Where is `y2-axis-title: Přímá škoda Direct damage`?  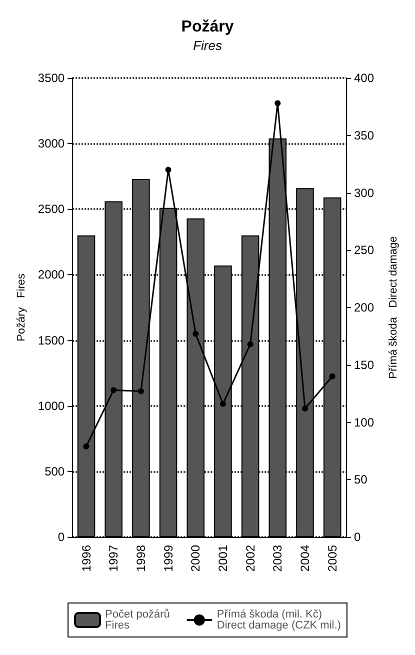
y2-axis-title: Přímá škoda Direct damage is located at coordinates (394, 307).